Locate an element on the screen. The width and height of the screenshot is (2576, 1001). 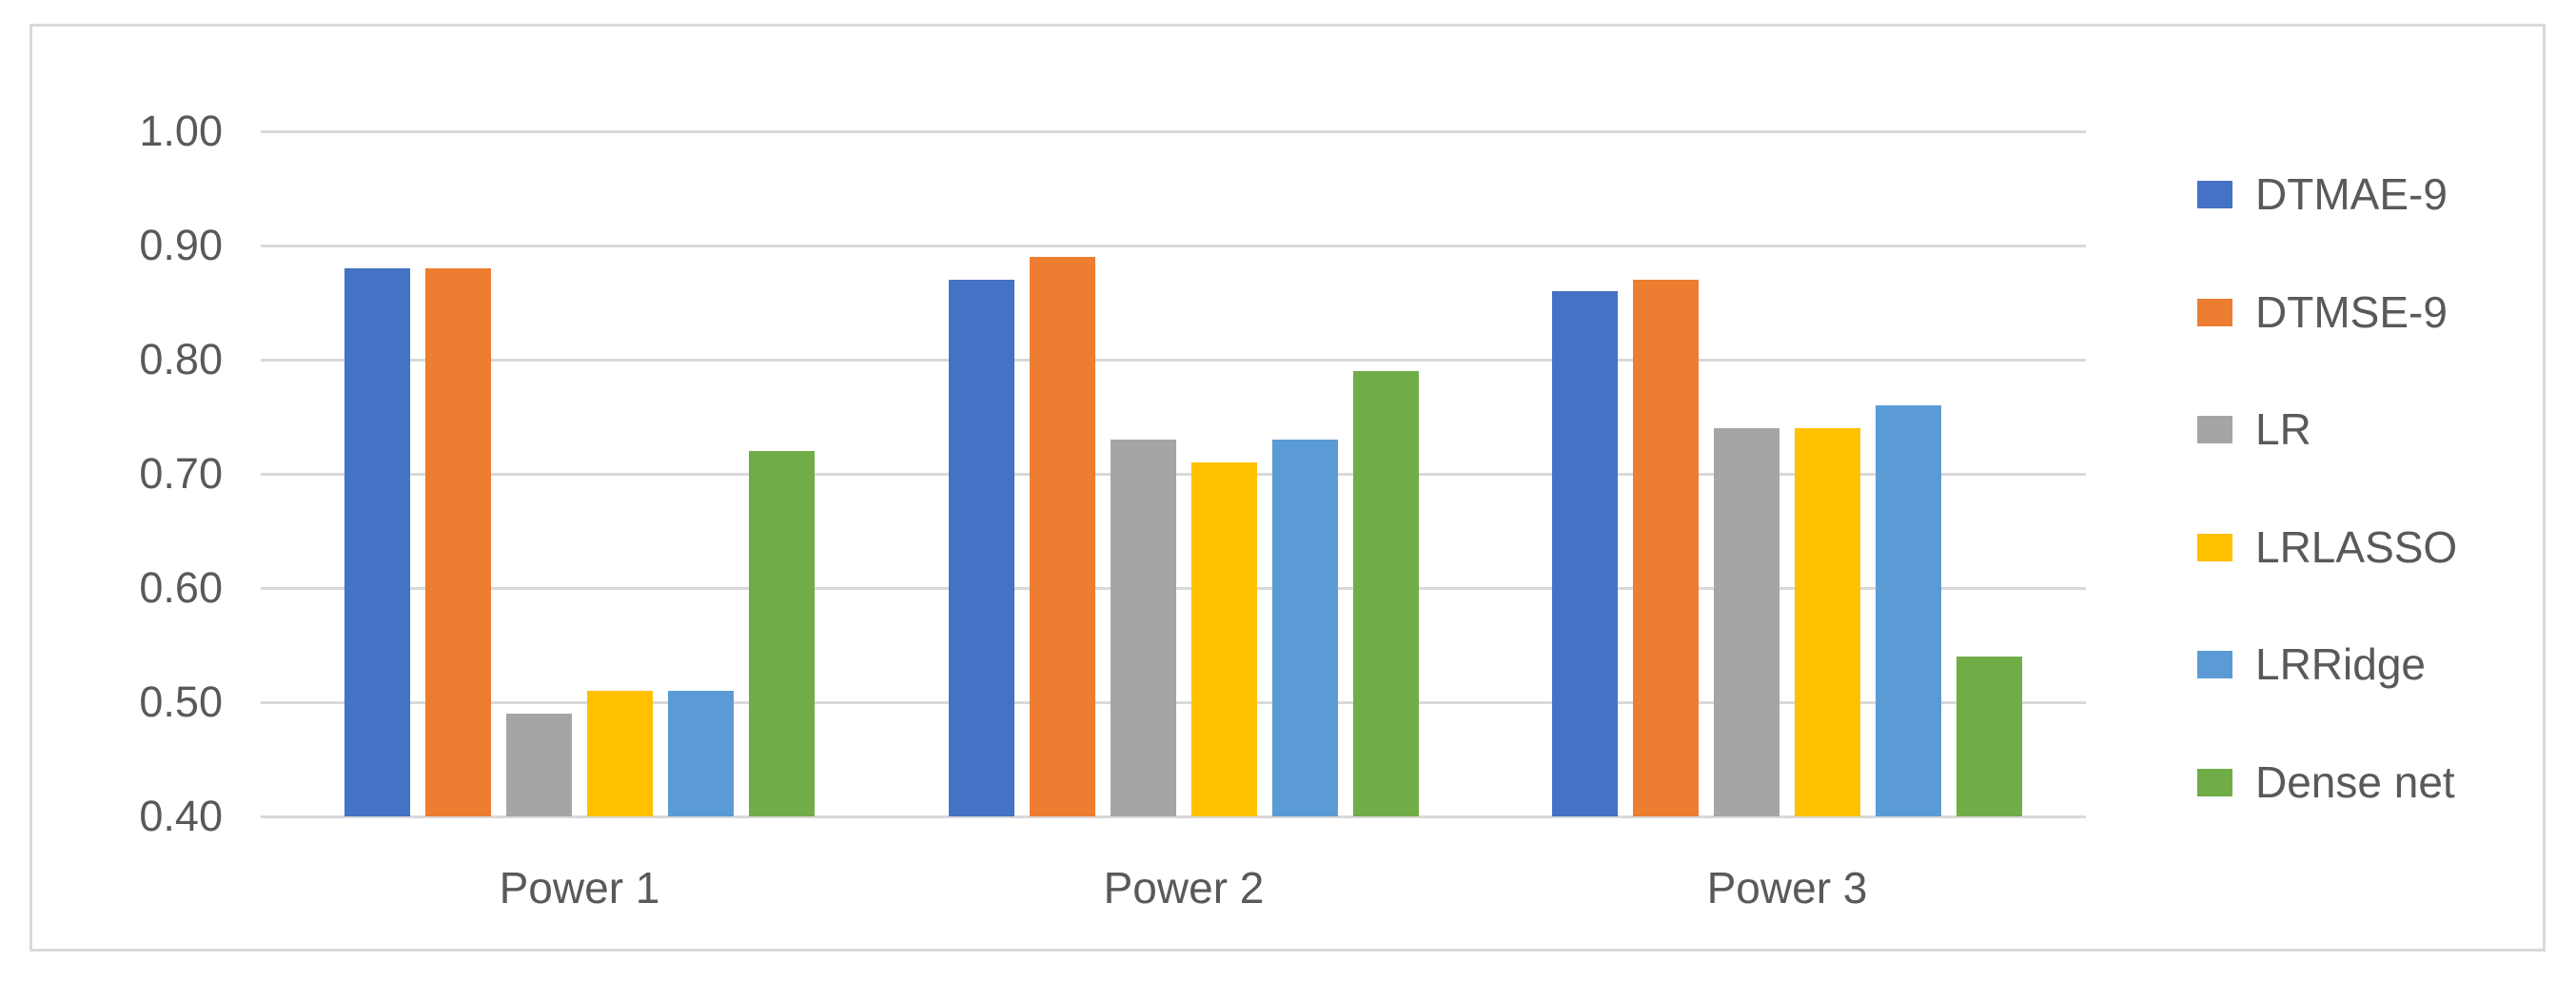
legend-label: LRRidge is located at coordinates (2340, 664).